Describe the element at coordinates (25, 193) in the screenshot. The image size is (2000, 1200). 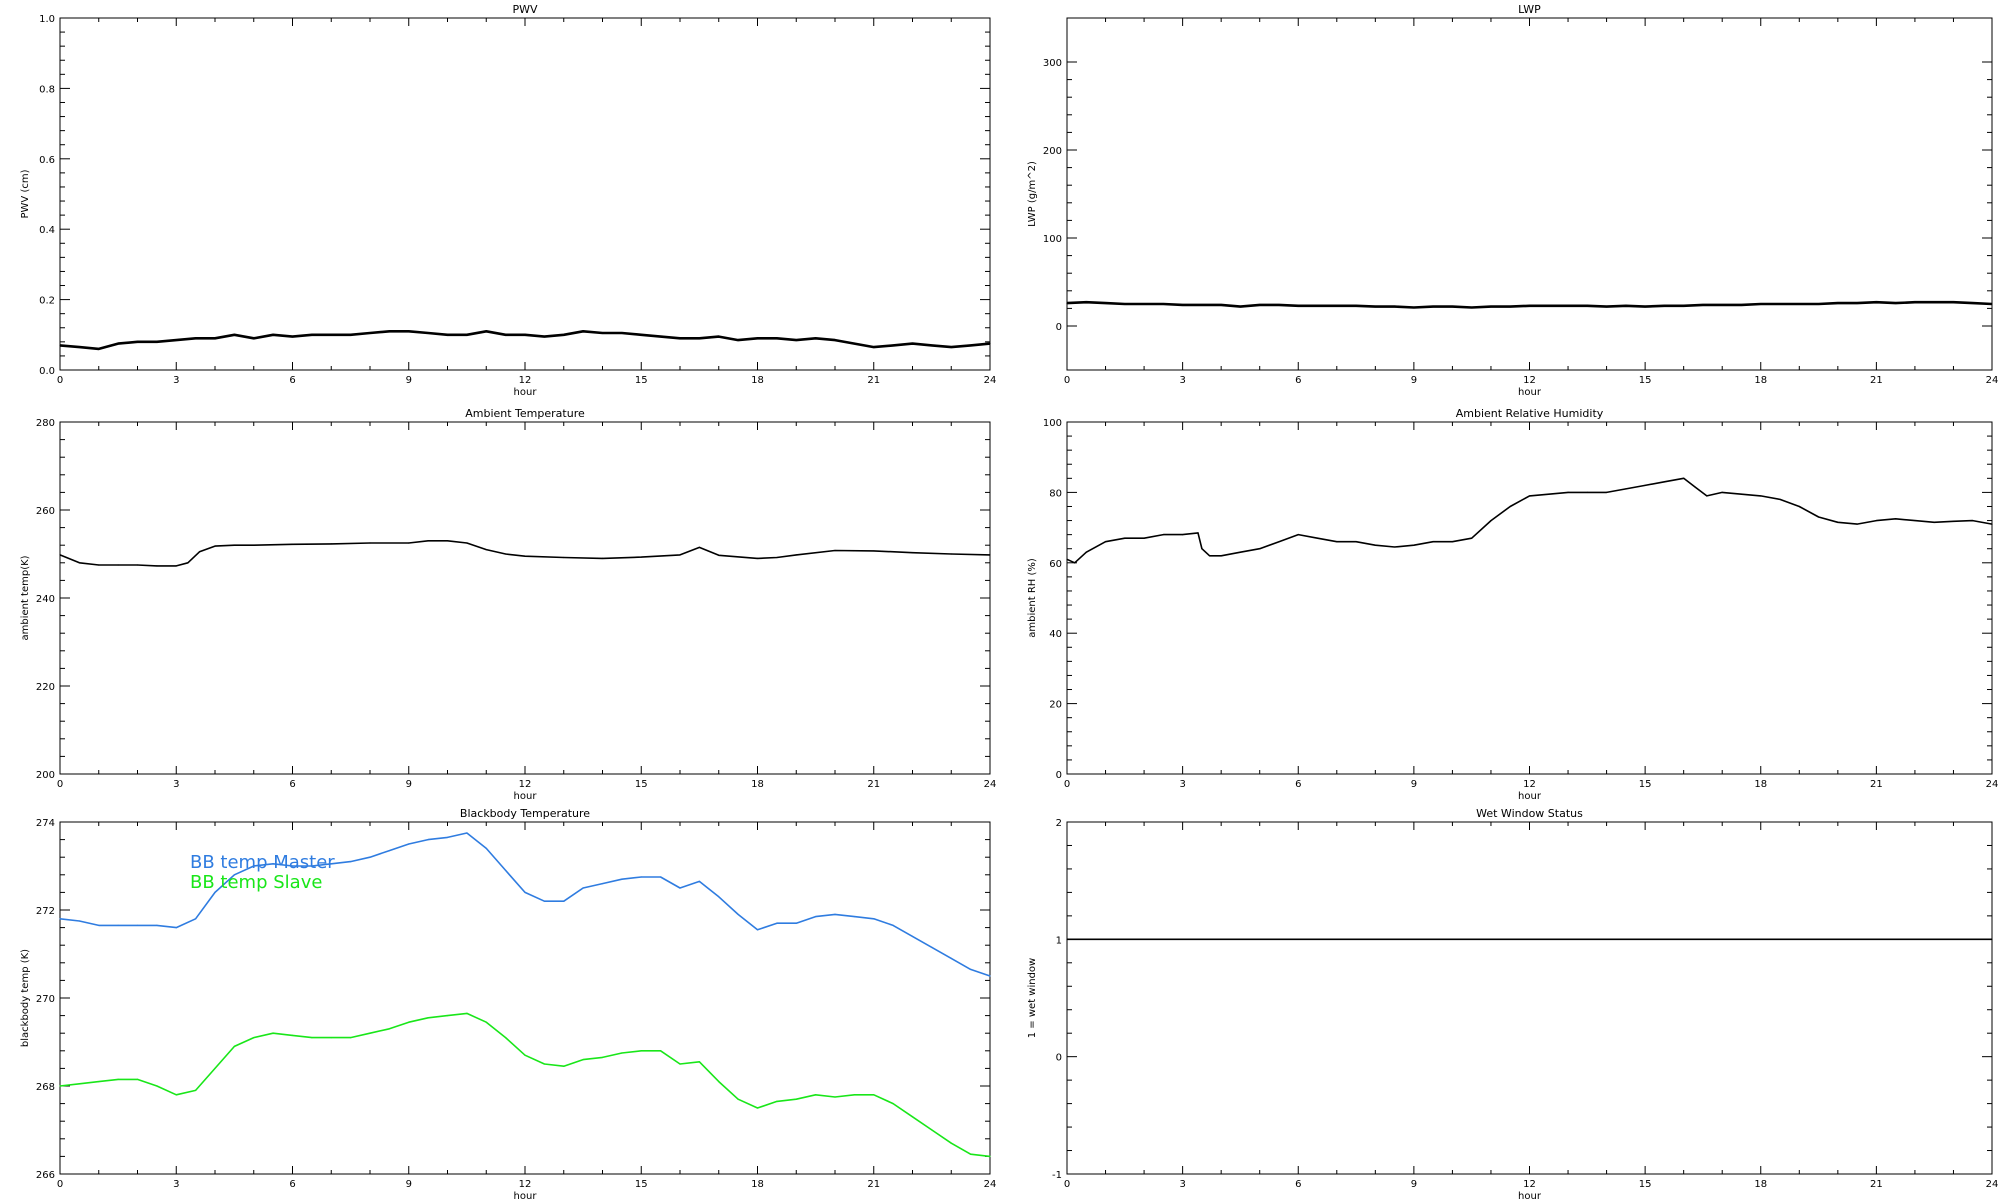
I see `y-axis-label: PWV (cm)` at that location.